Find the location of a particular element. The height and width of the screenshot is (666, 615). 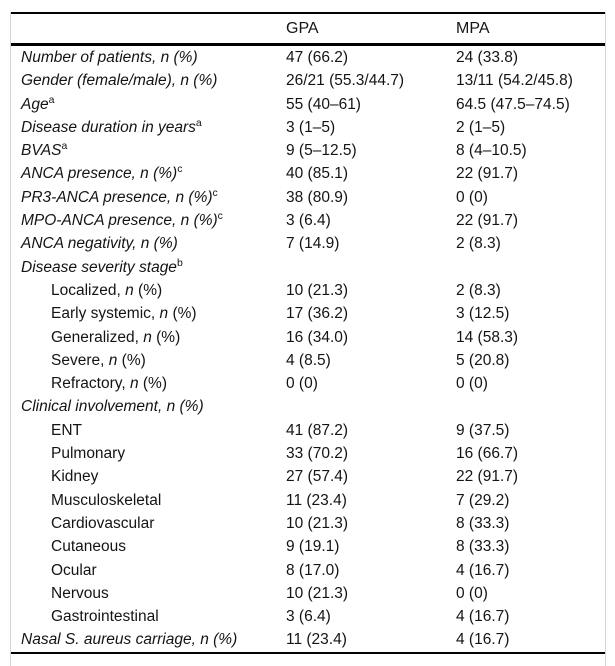

table-row: Refractory, n (%) 0 (0) 0 (0) is located at coordinates (308, 383).